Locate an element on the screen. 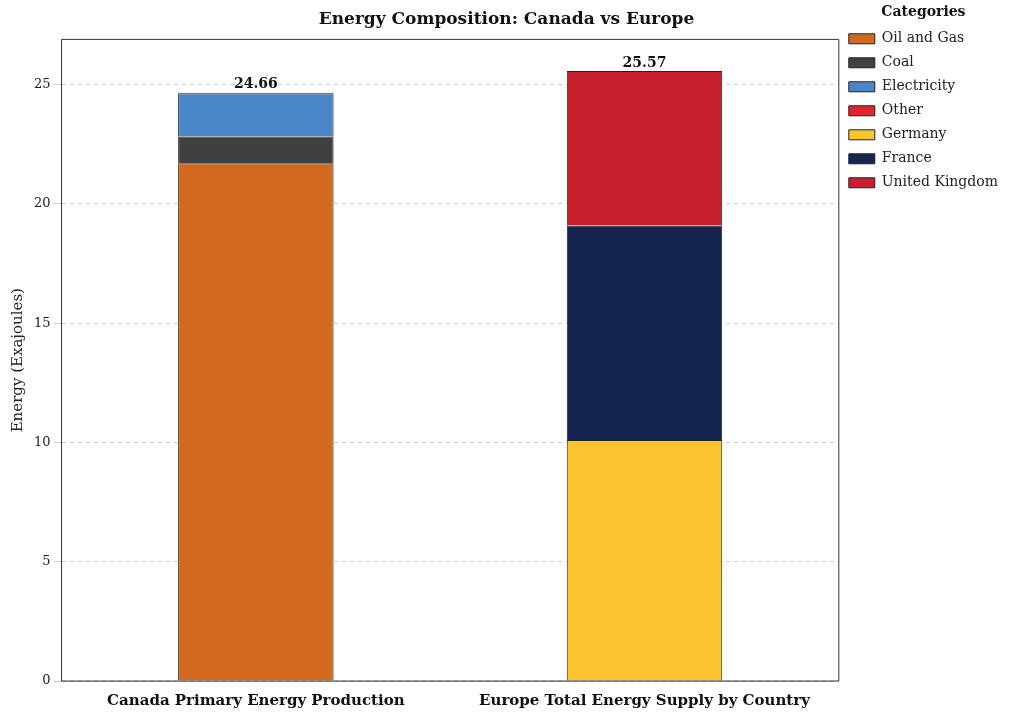 Image resolution: width=1013 pixels, height=713 pixels. legend-label: United Kingdom is located at coordinates (940, 181).